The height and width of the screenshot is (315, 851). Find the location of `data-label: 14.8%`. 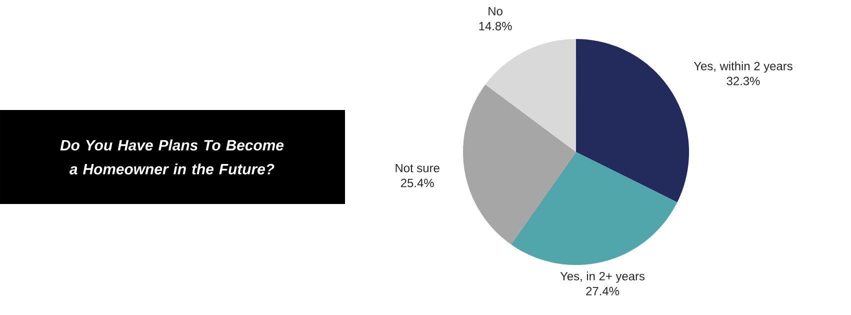

data-label: 14.8% is located at coordinates (495, 26).